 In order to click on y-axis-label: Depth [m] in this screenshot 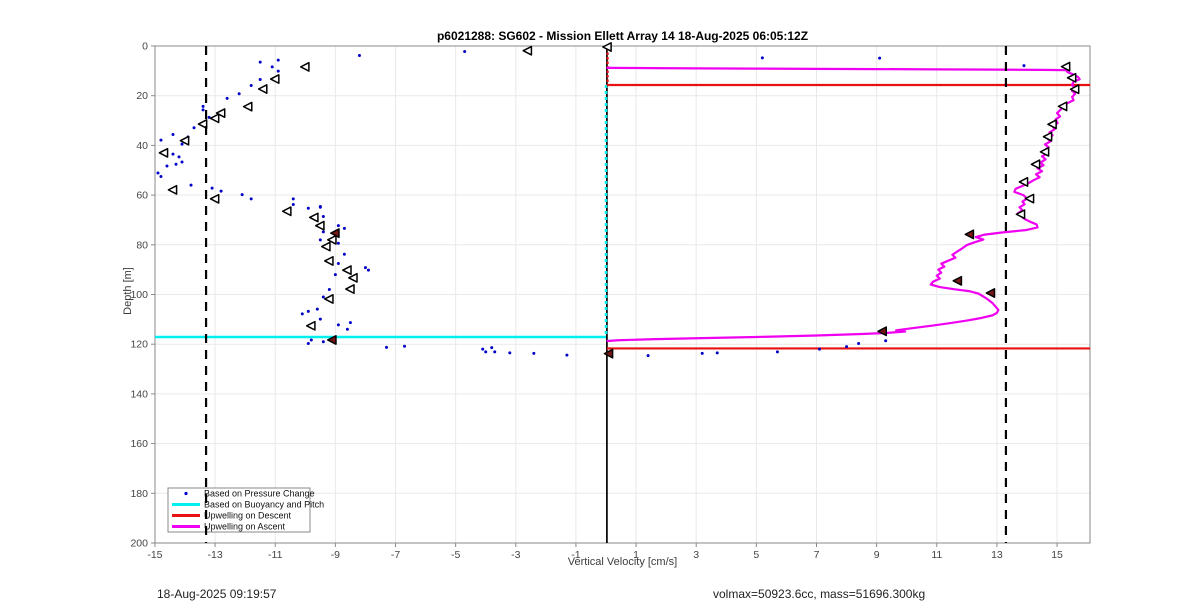, I will do `click(128, 291)`.